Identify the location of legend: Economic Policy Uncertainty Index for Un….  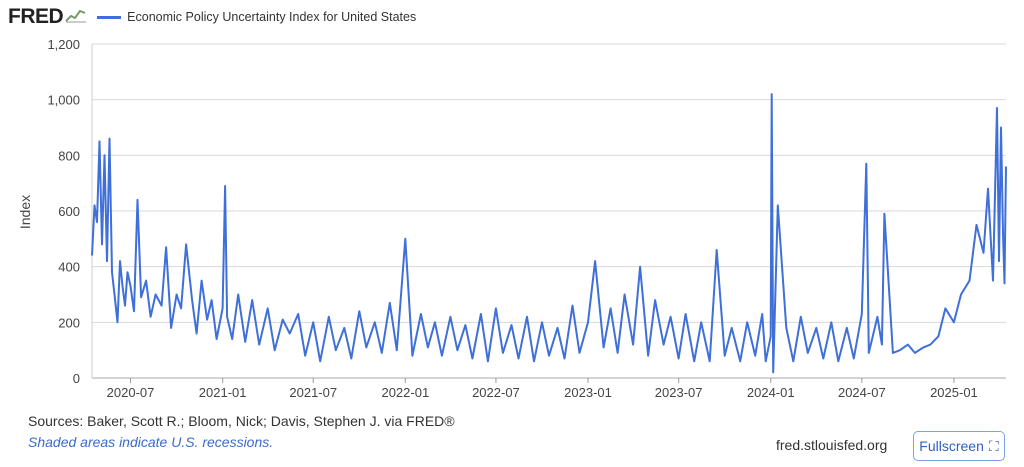
(256, 17).